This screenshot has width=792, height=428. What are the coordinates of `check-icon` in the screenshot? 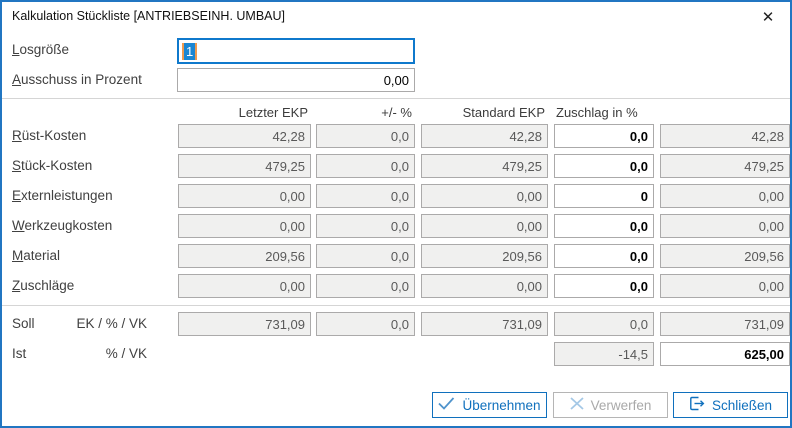 It's located at (446, 405).